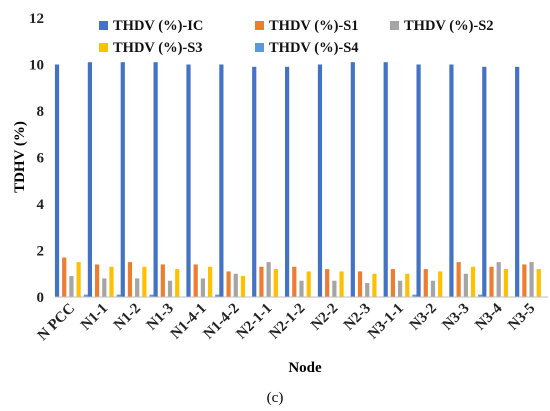  What do you see at coordinates (20, 157) in the screenshot?
I see `y-axis-title: TDHV (%)` at bounding box center [20, 157].